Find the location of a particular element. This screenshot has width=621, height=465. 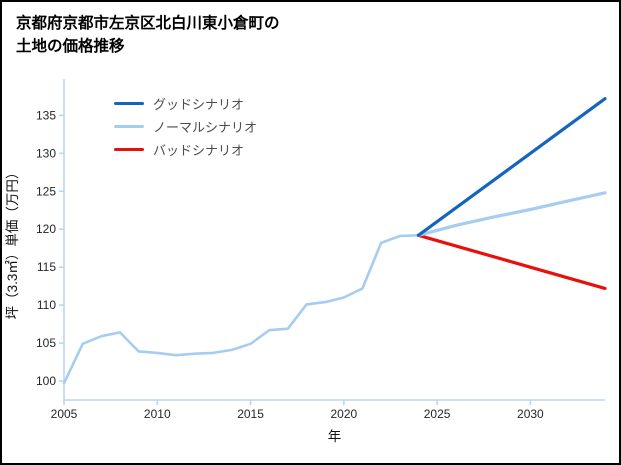

y-tick-label: 125 is located at coordinates (46, 191).